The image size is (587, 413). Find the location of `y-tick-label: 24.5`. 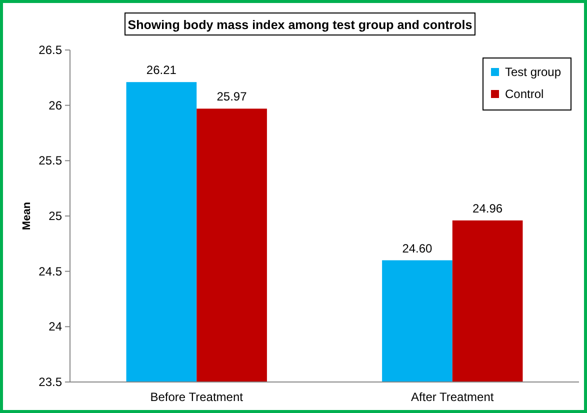

y-tick-label: 24.5 is located at coordinates (50, 271).